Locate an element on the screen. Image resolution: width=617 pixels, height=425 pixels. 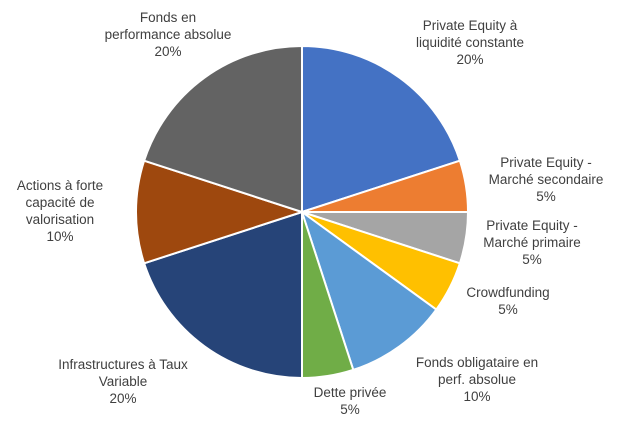
slice-name-label: Variable is located at coordinates (123, 381).